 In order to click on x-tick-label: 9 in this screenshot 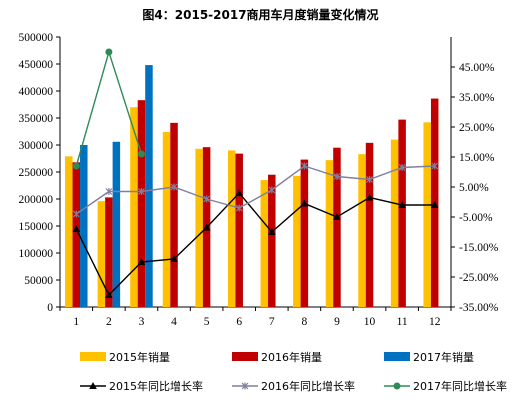, I will do `click(337, 322)`.